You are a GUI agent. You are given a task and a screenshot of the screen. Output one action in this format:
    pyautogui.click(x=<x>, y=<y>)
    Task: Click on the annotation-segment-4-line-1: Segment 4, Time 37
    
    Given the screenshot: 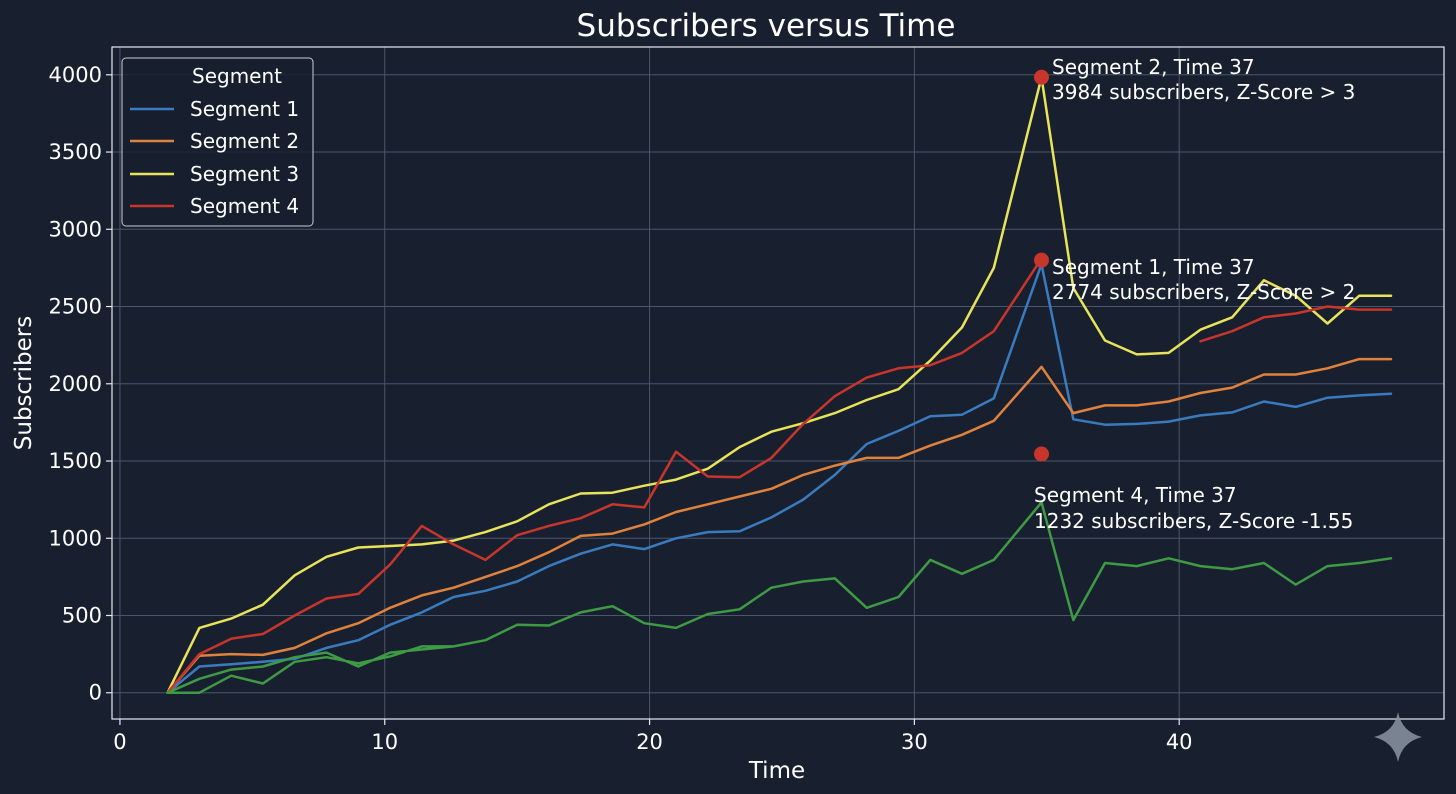 What is the action you would take?
    pyautogui.click(x=1135, y=495)
    